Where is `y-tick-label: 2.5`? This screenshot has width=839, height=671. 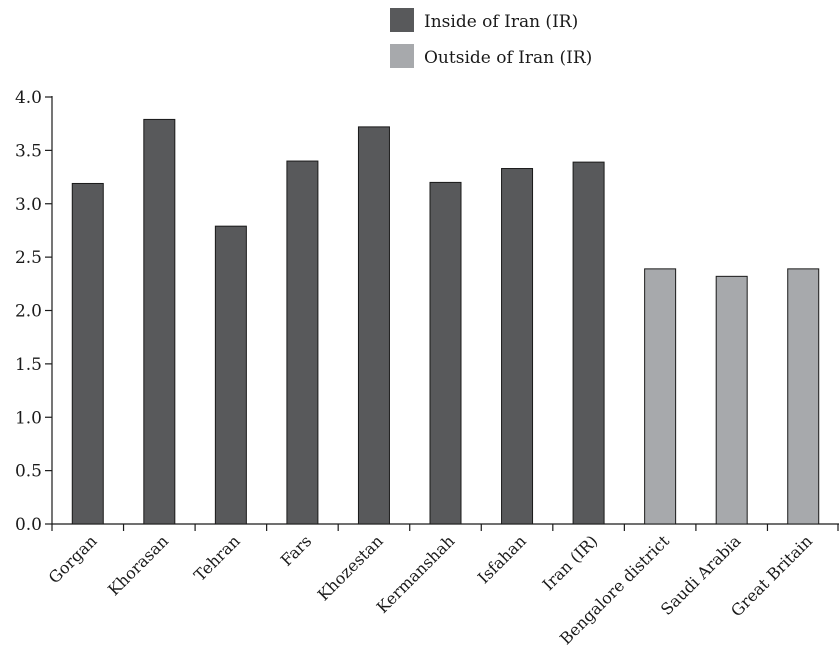
y-tick-label: 2.5 is located at coordinates (28, 258).